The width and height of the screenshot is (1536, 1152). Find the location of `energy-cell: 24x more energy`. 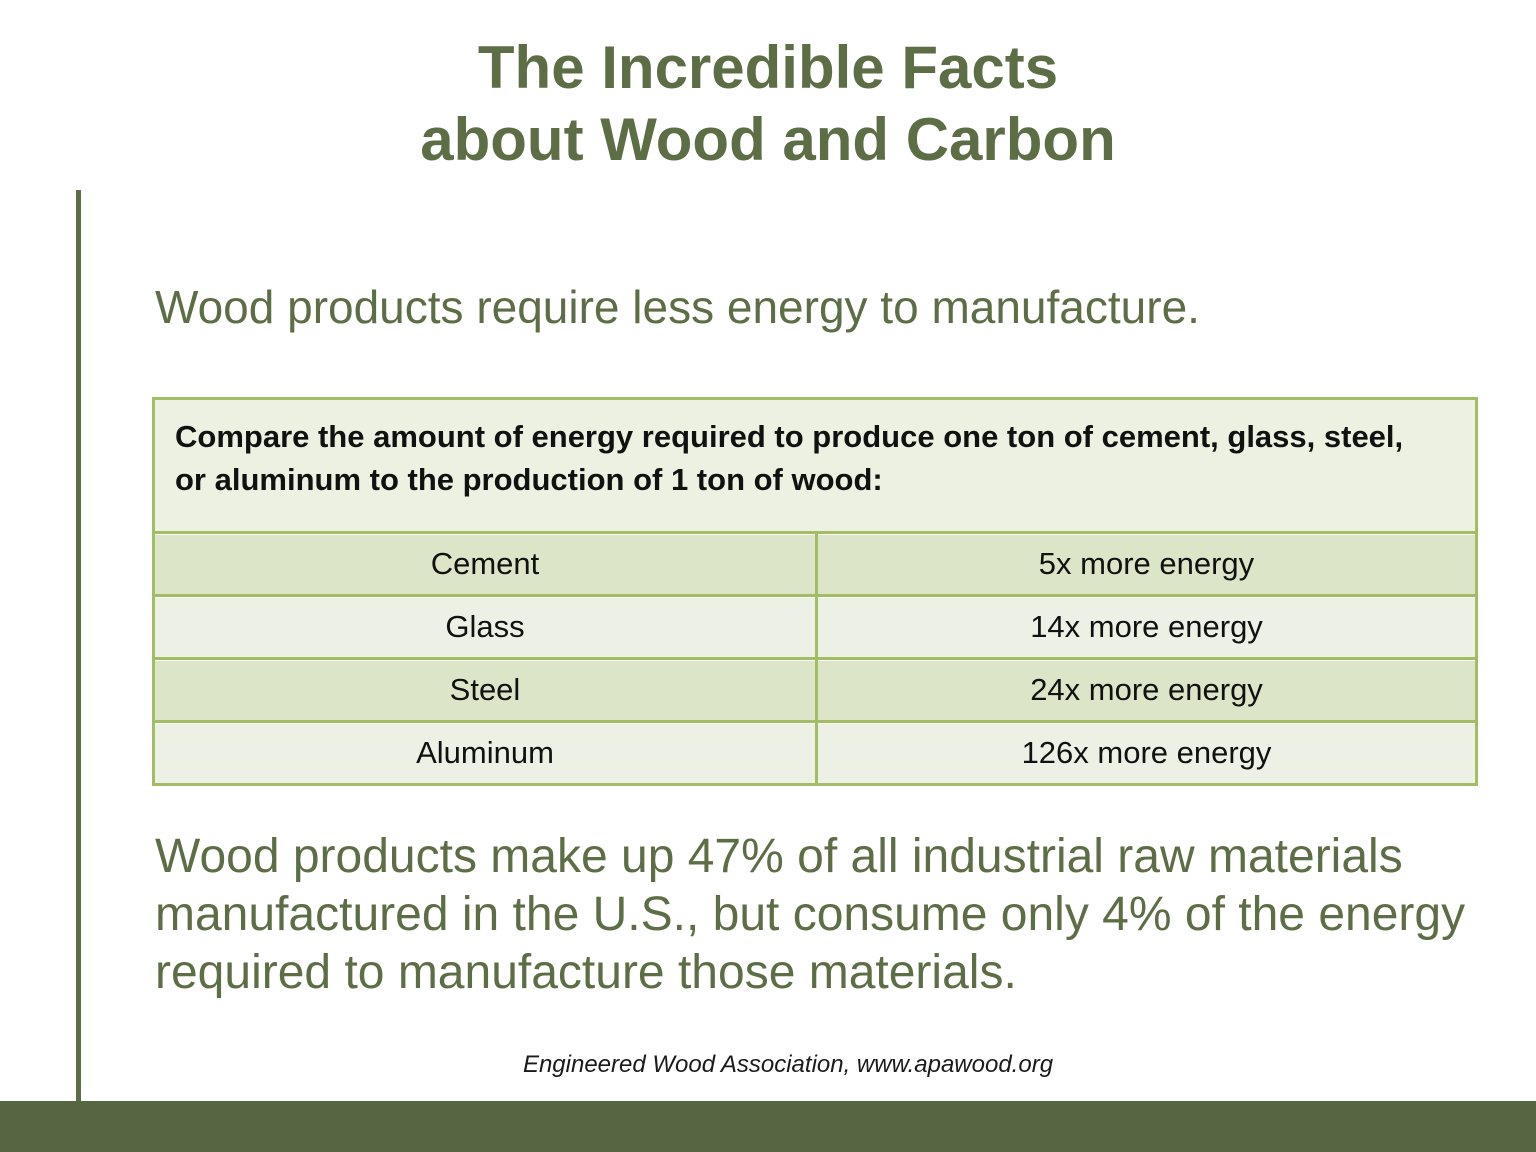

energy-cell: 24x more energy is located at coordinates (1145, 690).